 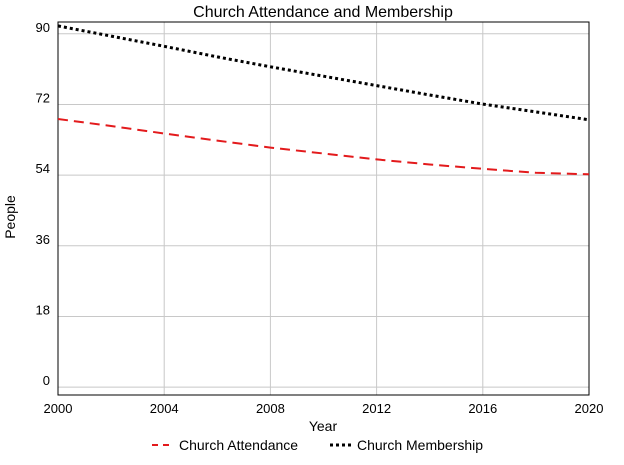 What do you see at coordinates (43, 239) in the screenshot?
I see `y-tick-label: 36` at bounding box center [43, 239].